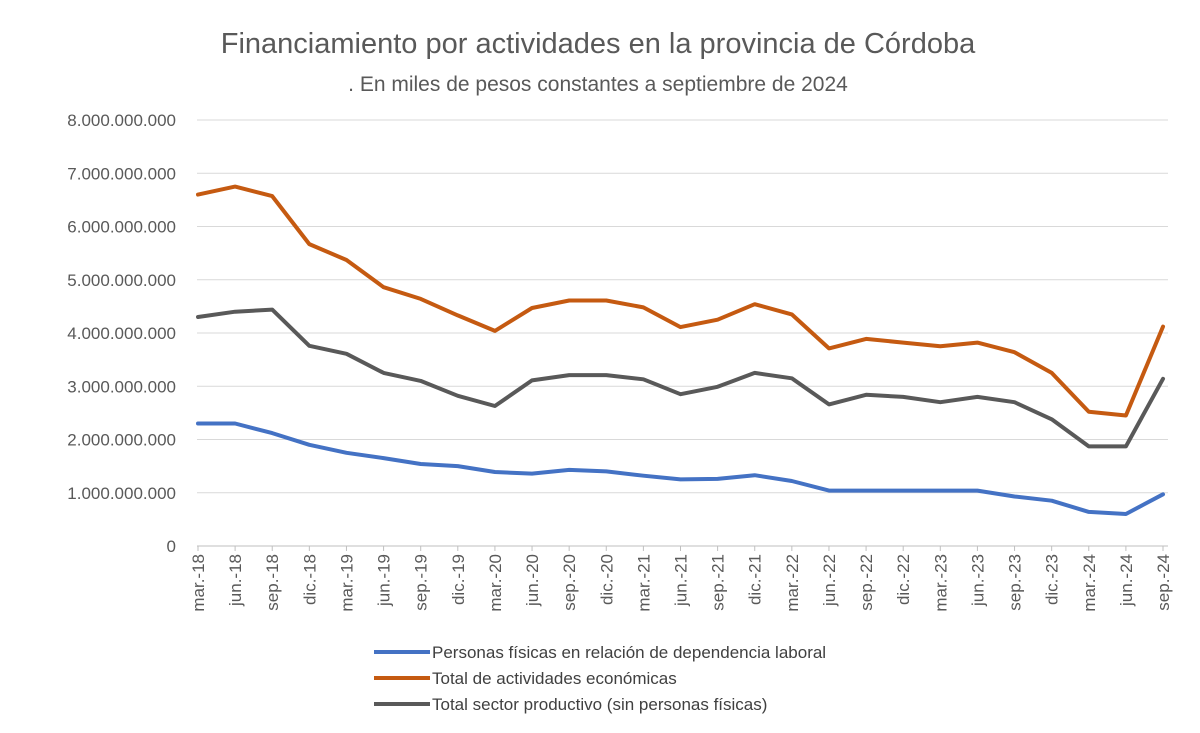 This screenshot has height=733, width=1200. Describe the element at coordinates (1015, 582) in the screenshot. I see `x-tick-label: sep.-23` at that location.